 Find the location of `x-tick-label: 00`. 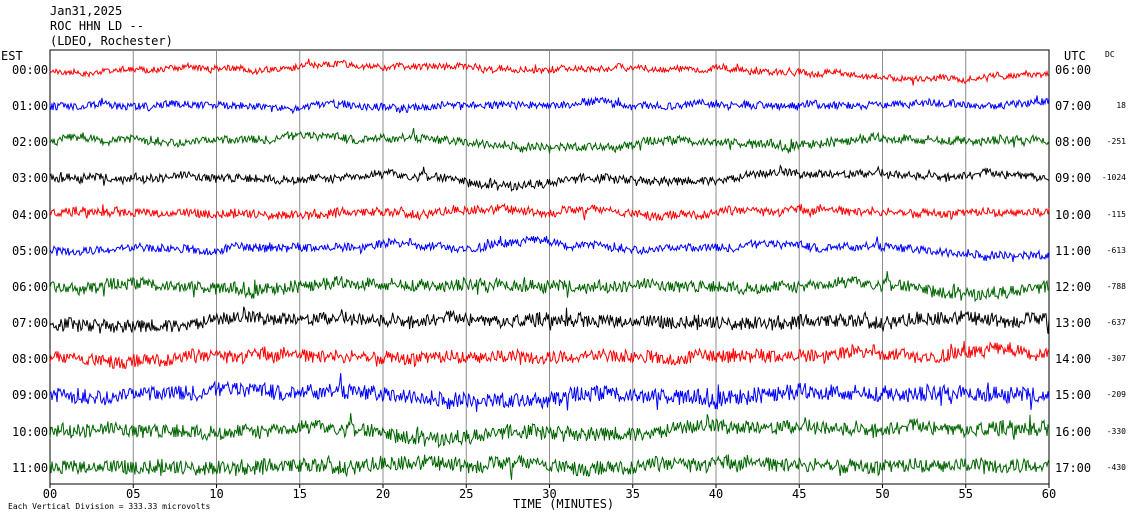

x-tick-label: 00 is located at coordinates (50, 494).